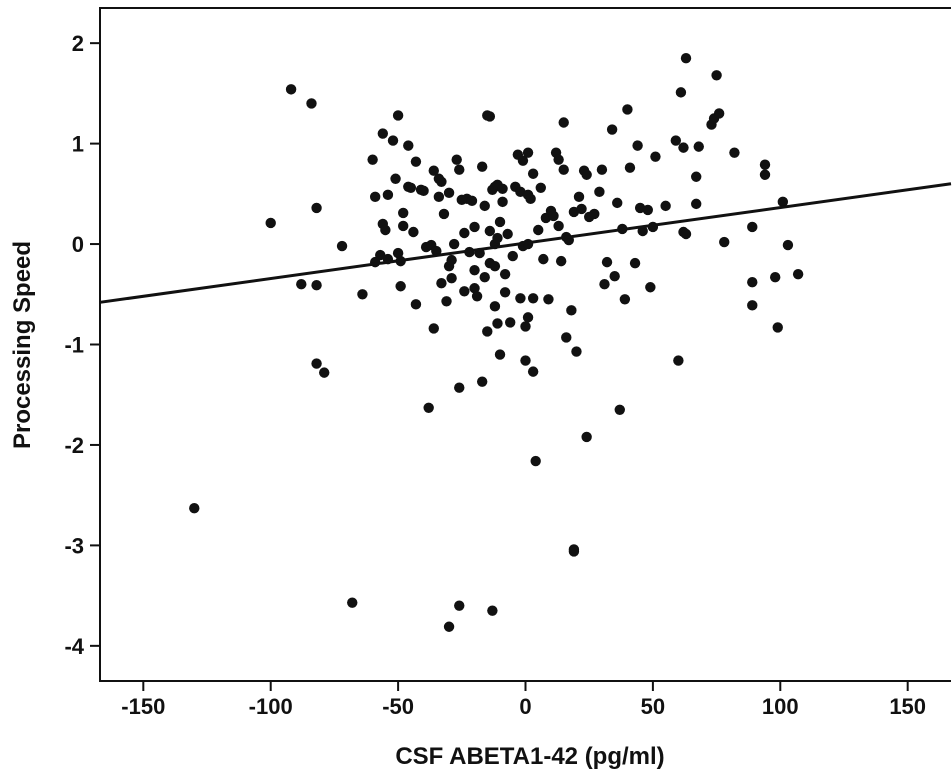  I want to click on y-tick-label: 2, so click(78, 43).